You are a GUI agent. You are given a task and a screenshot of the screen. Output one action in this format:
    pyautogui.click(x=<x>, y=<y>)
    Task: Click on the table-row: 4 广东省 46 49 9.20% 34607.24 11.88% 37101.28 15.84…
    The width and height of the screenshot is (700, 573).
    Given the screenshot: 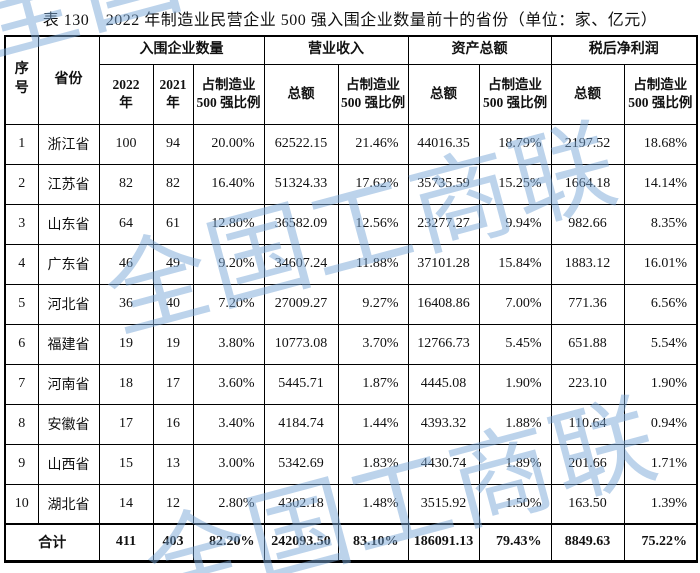 What is the action you would take?
    pyautogui.click(x=351, y=264)
    